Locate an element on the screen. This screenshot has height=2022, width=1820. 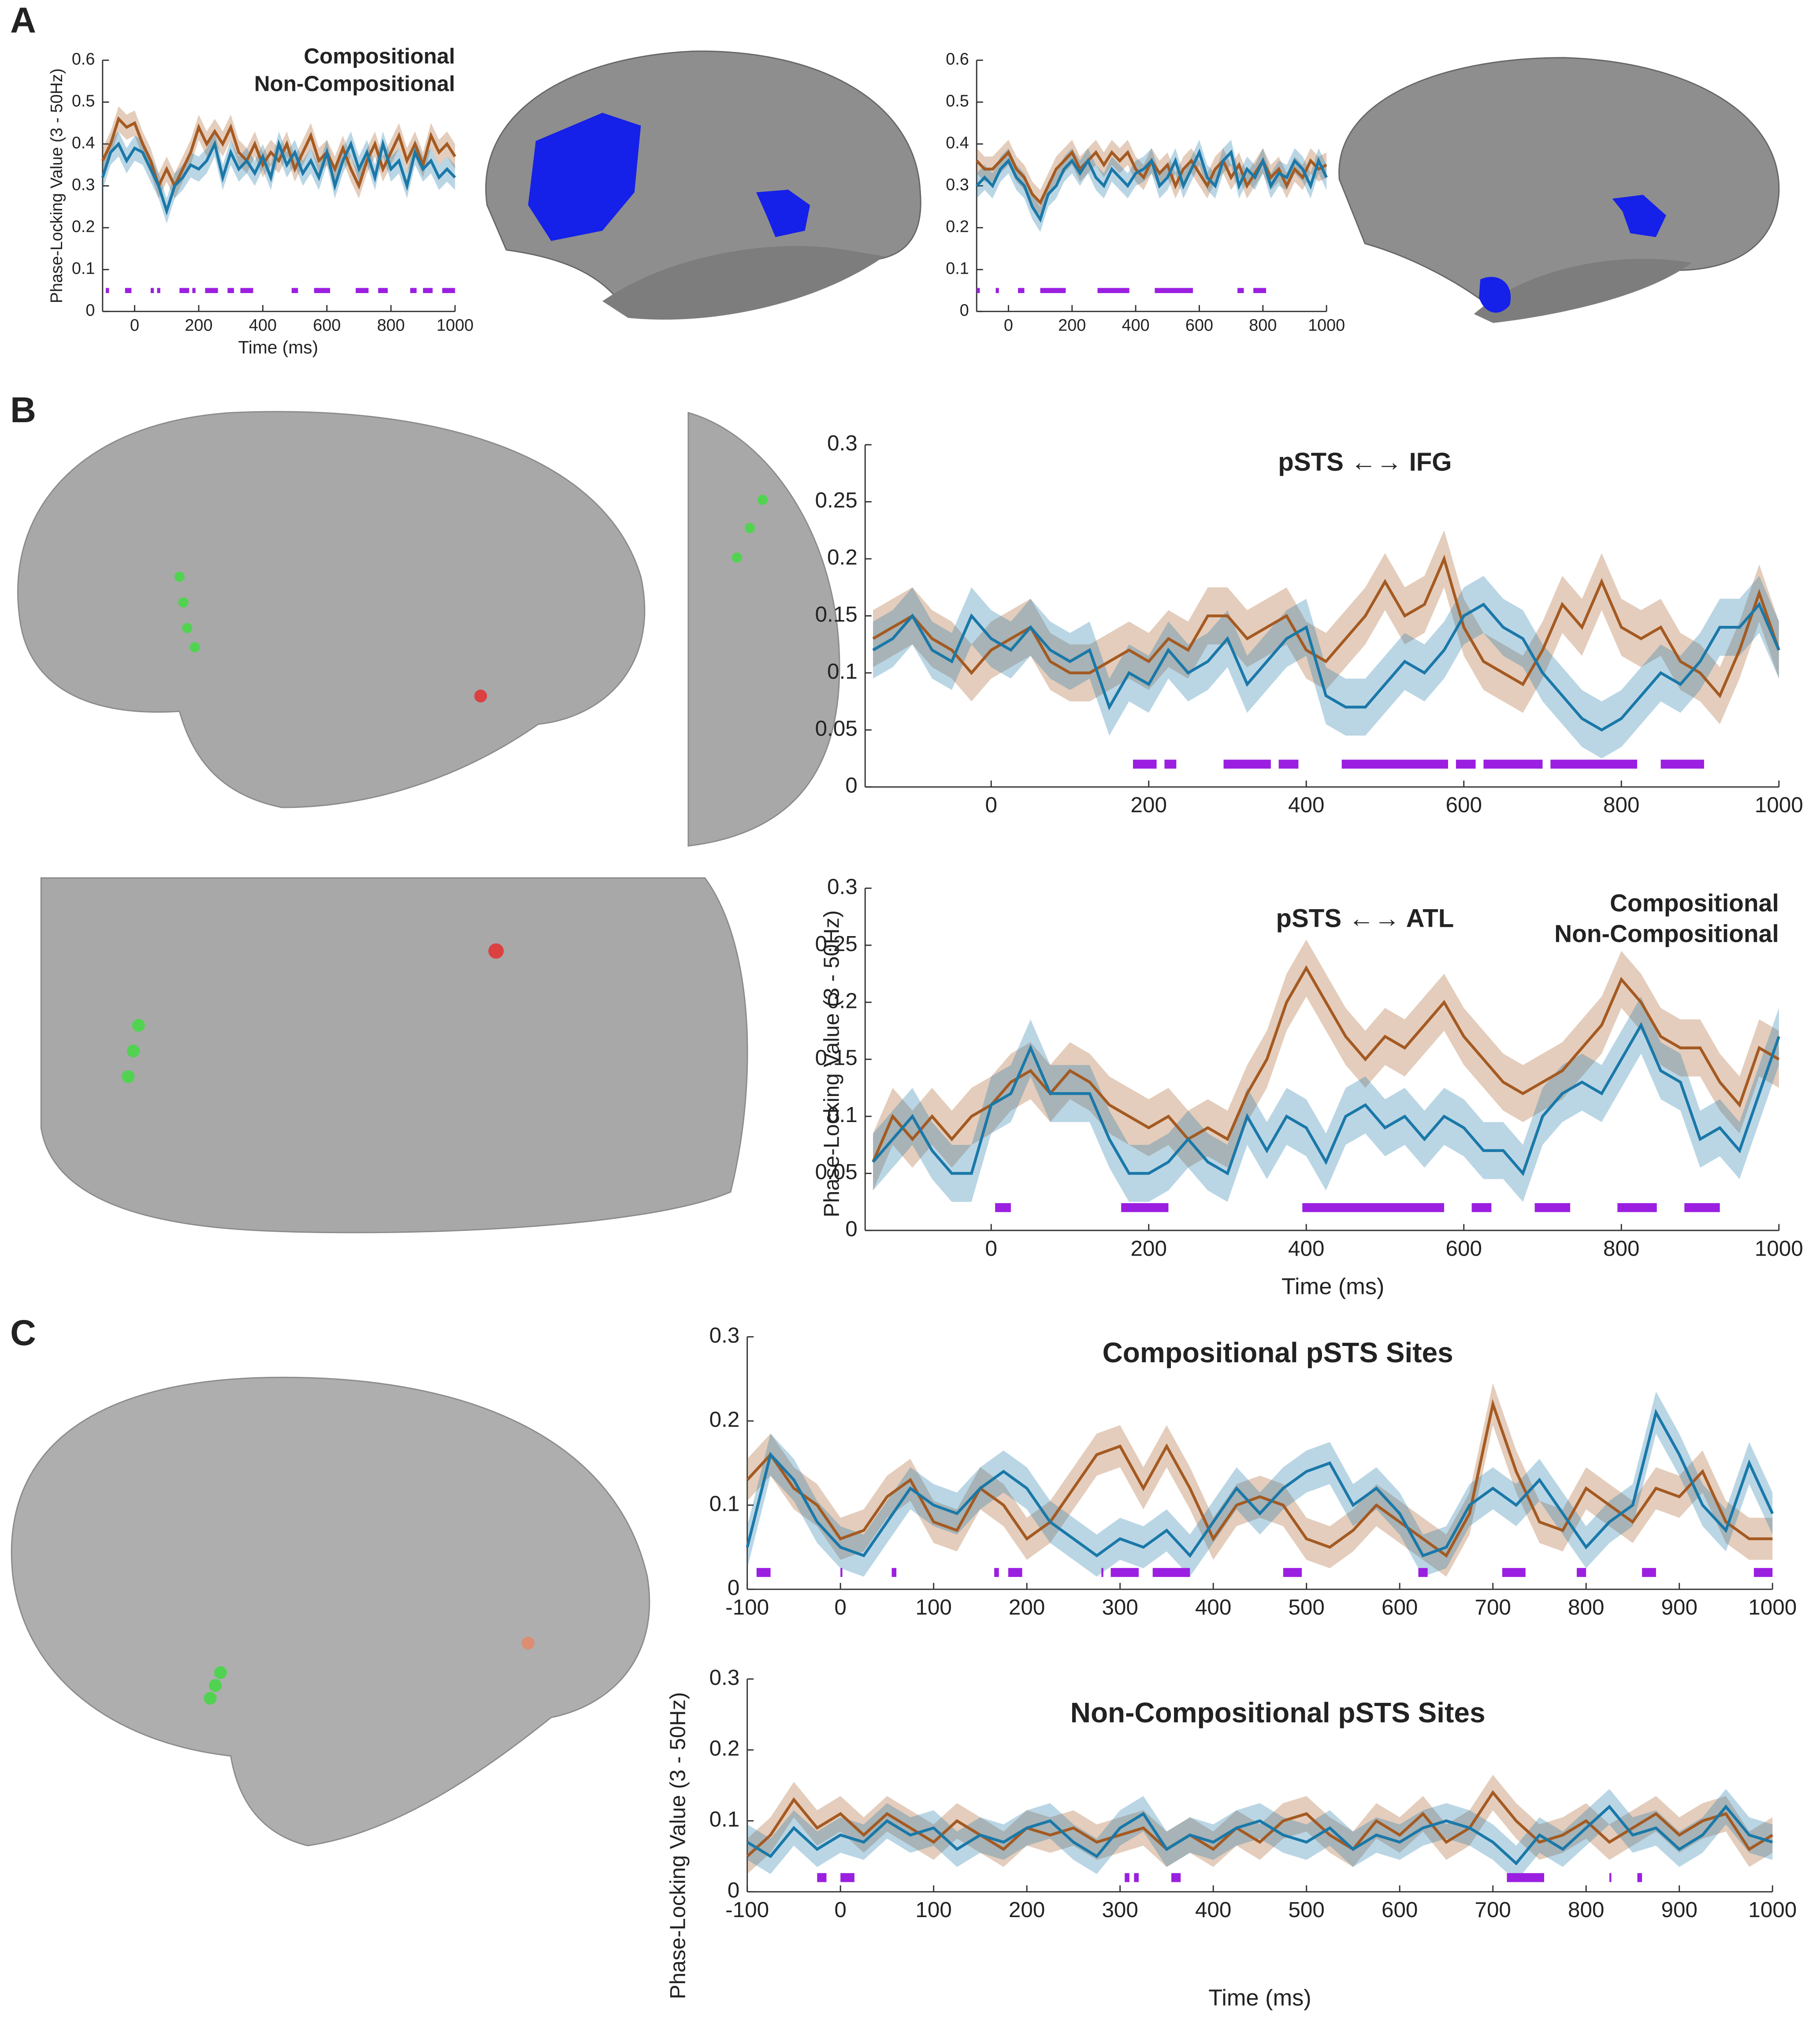
chart-title: Non-Compositional pSTS Sites is located at coordinates (1278, 1713).